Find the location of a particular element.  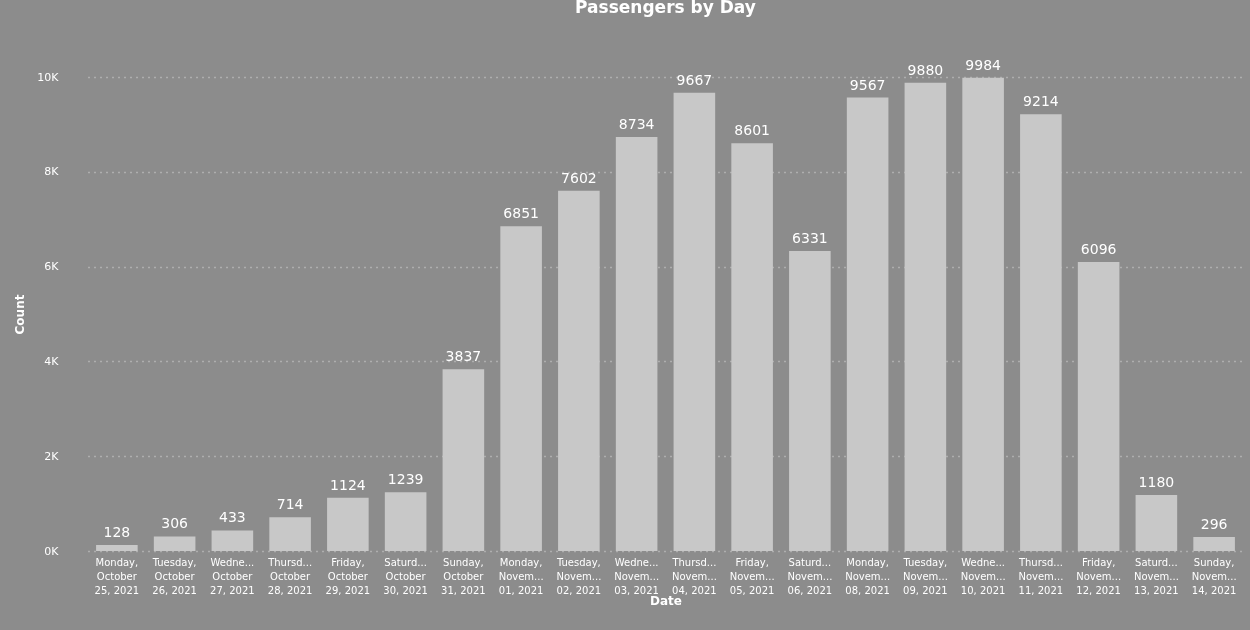

x-tick-label: Friday, Novem... 12, 2021 is located at coordinates (1099, 576).